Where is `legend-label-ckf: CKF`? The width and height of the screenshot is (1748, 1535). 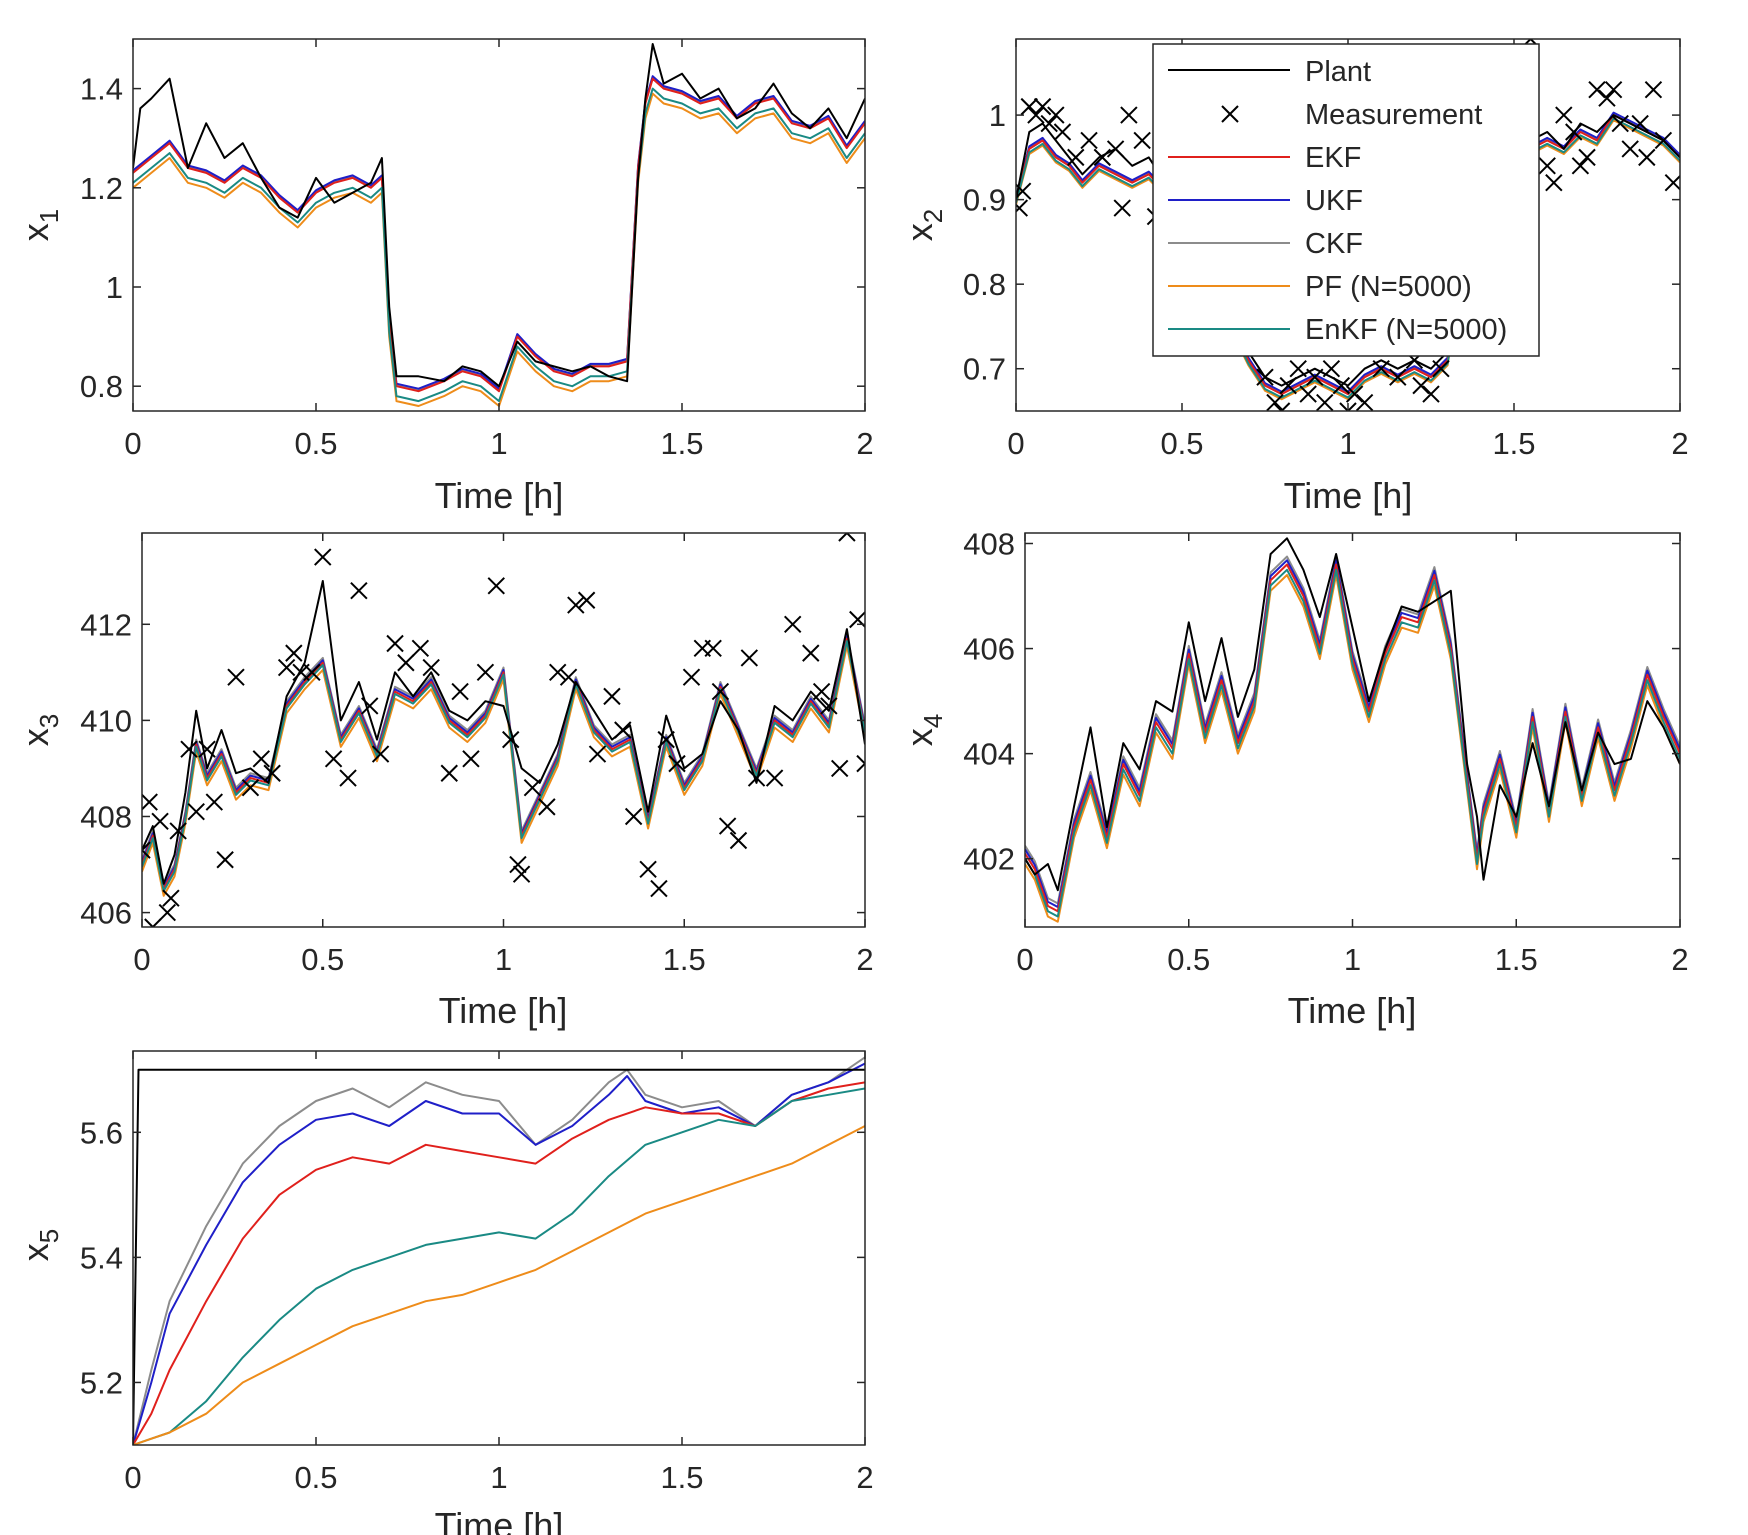
legend-label-ckf: CKF is located at coordinates (1334, 244).